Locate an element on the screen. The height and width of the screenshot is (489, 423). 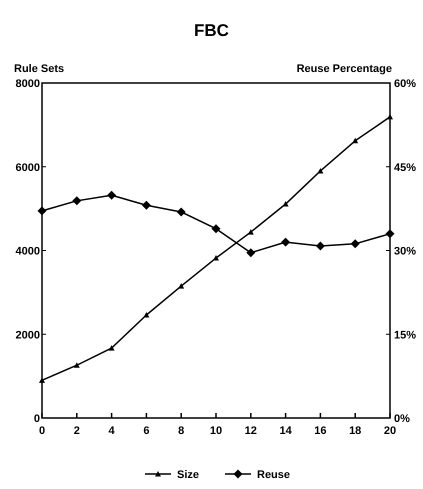
y2-tick-label: 60% is located at coordinates (405, 84).